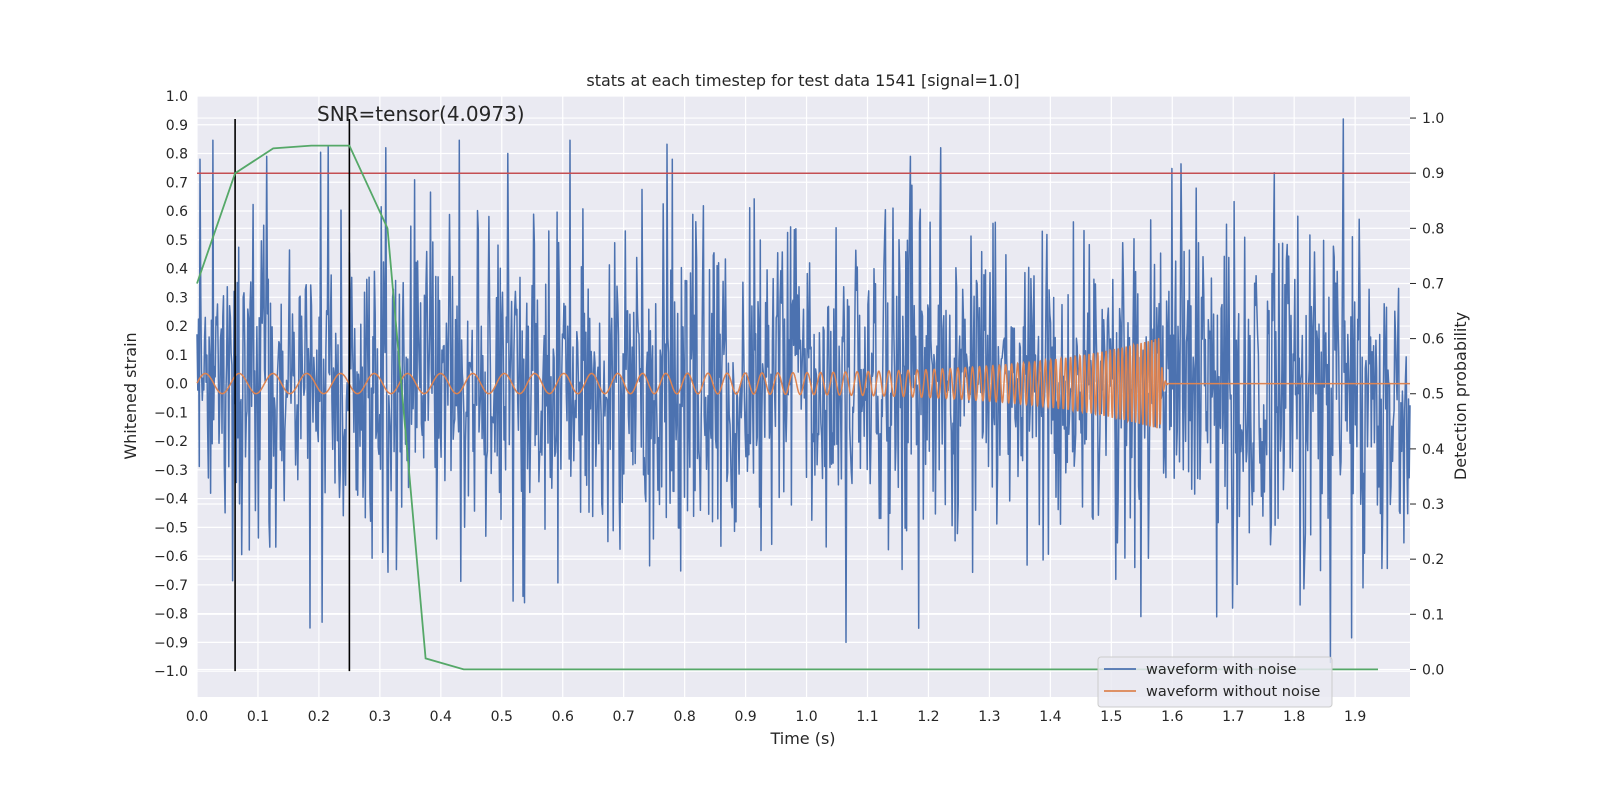 The width and height of the screenshot is (1600, 800). Describe the element at coordinates (319, 717) in the screenshot. I see `x-tick-label: 0.2` at that location.